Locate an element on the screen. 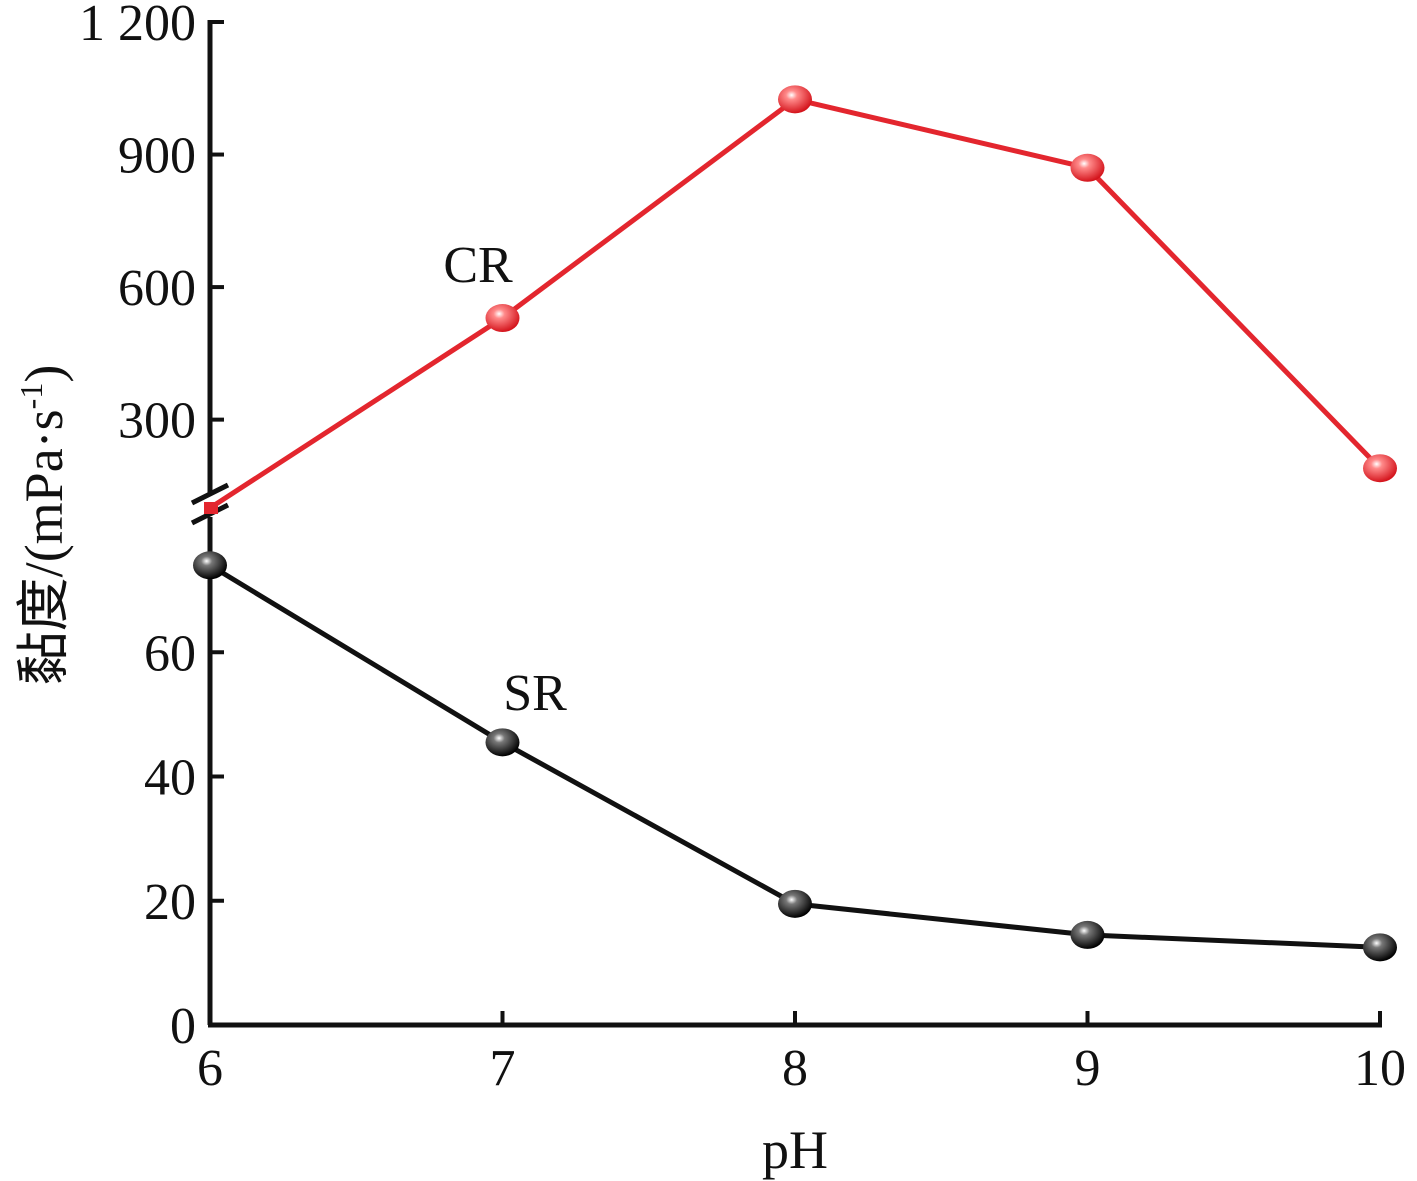 The height and width of the screenshot is (1181, 1417). series-label-cr: CR is located at coordinates (478, 265).